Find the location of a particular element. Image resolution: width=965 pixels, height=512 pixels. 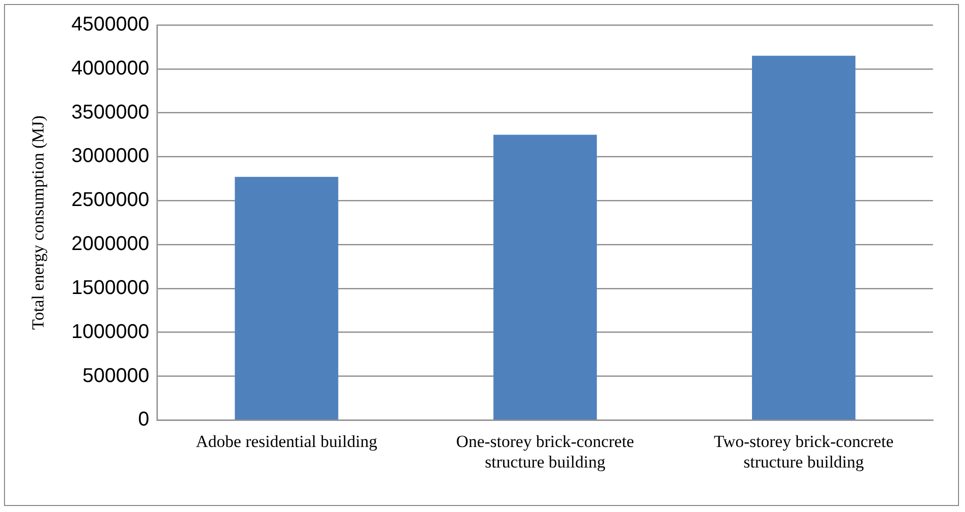

y-tick-label: 2000000 is located at coordinates (110, 244).